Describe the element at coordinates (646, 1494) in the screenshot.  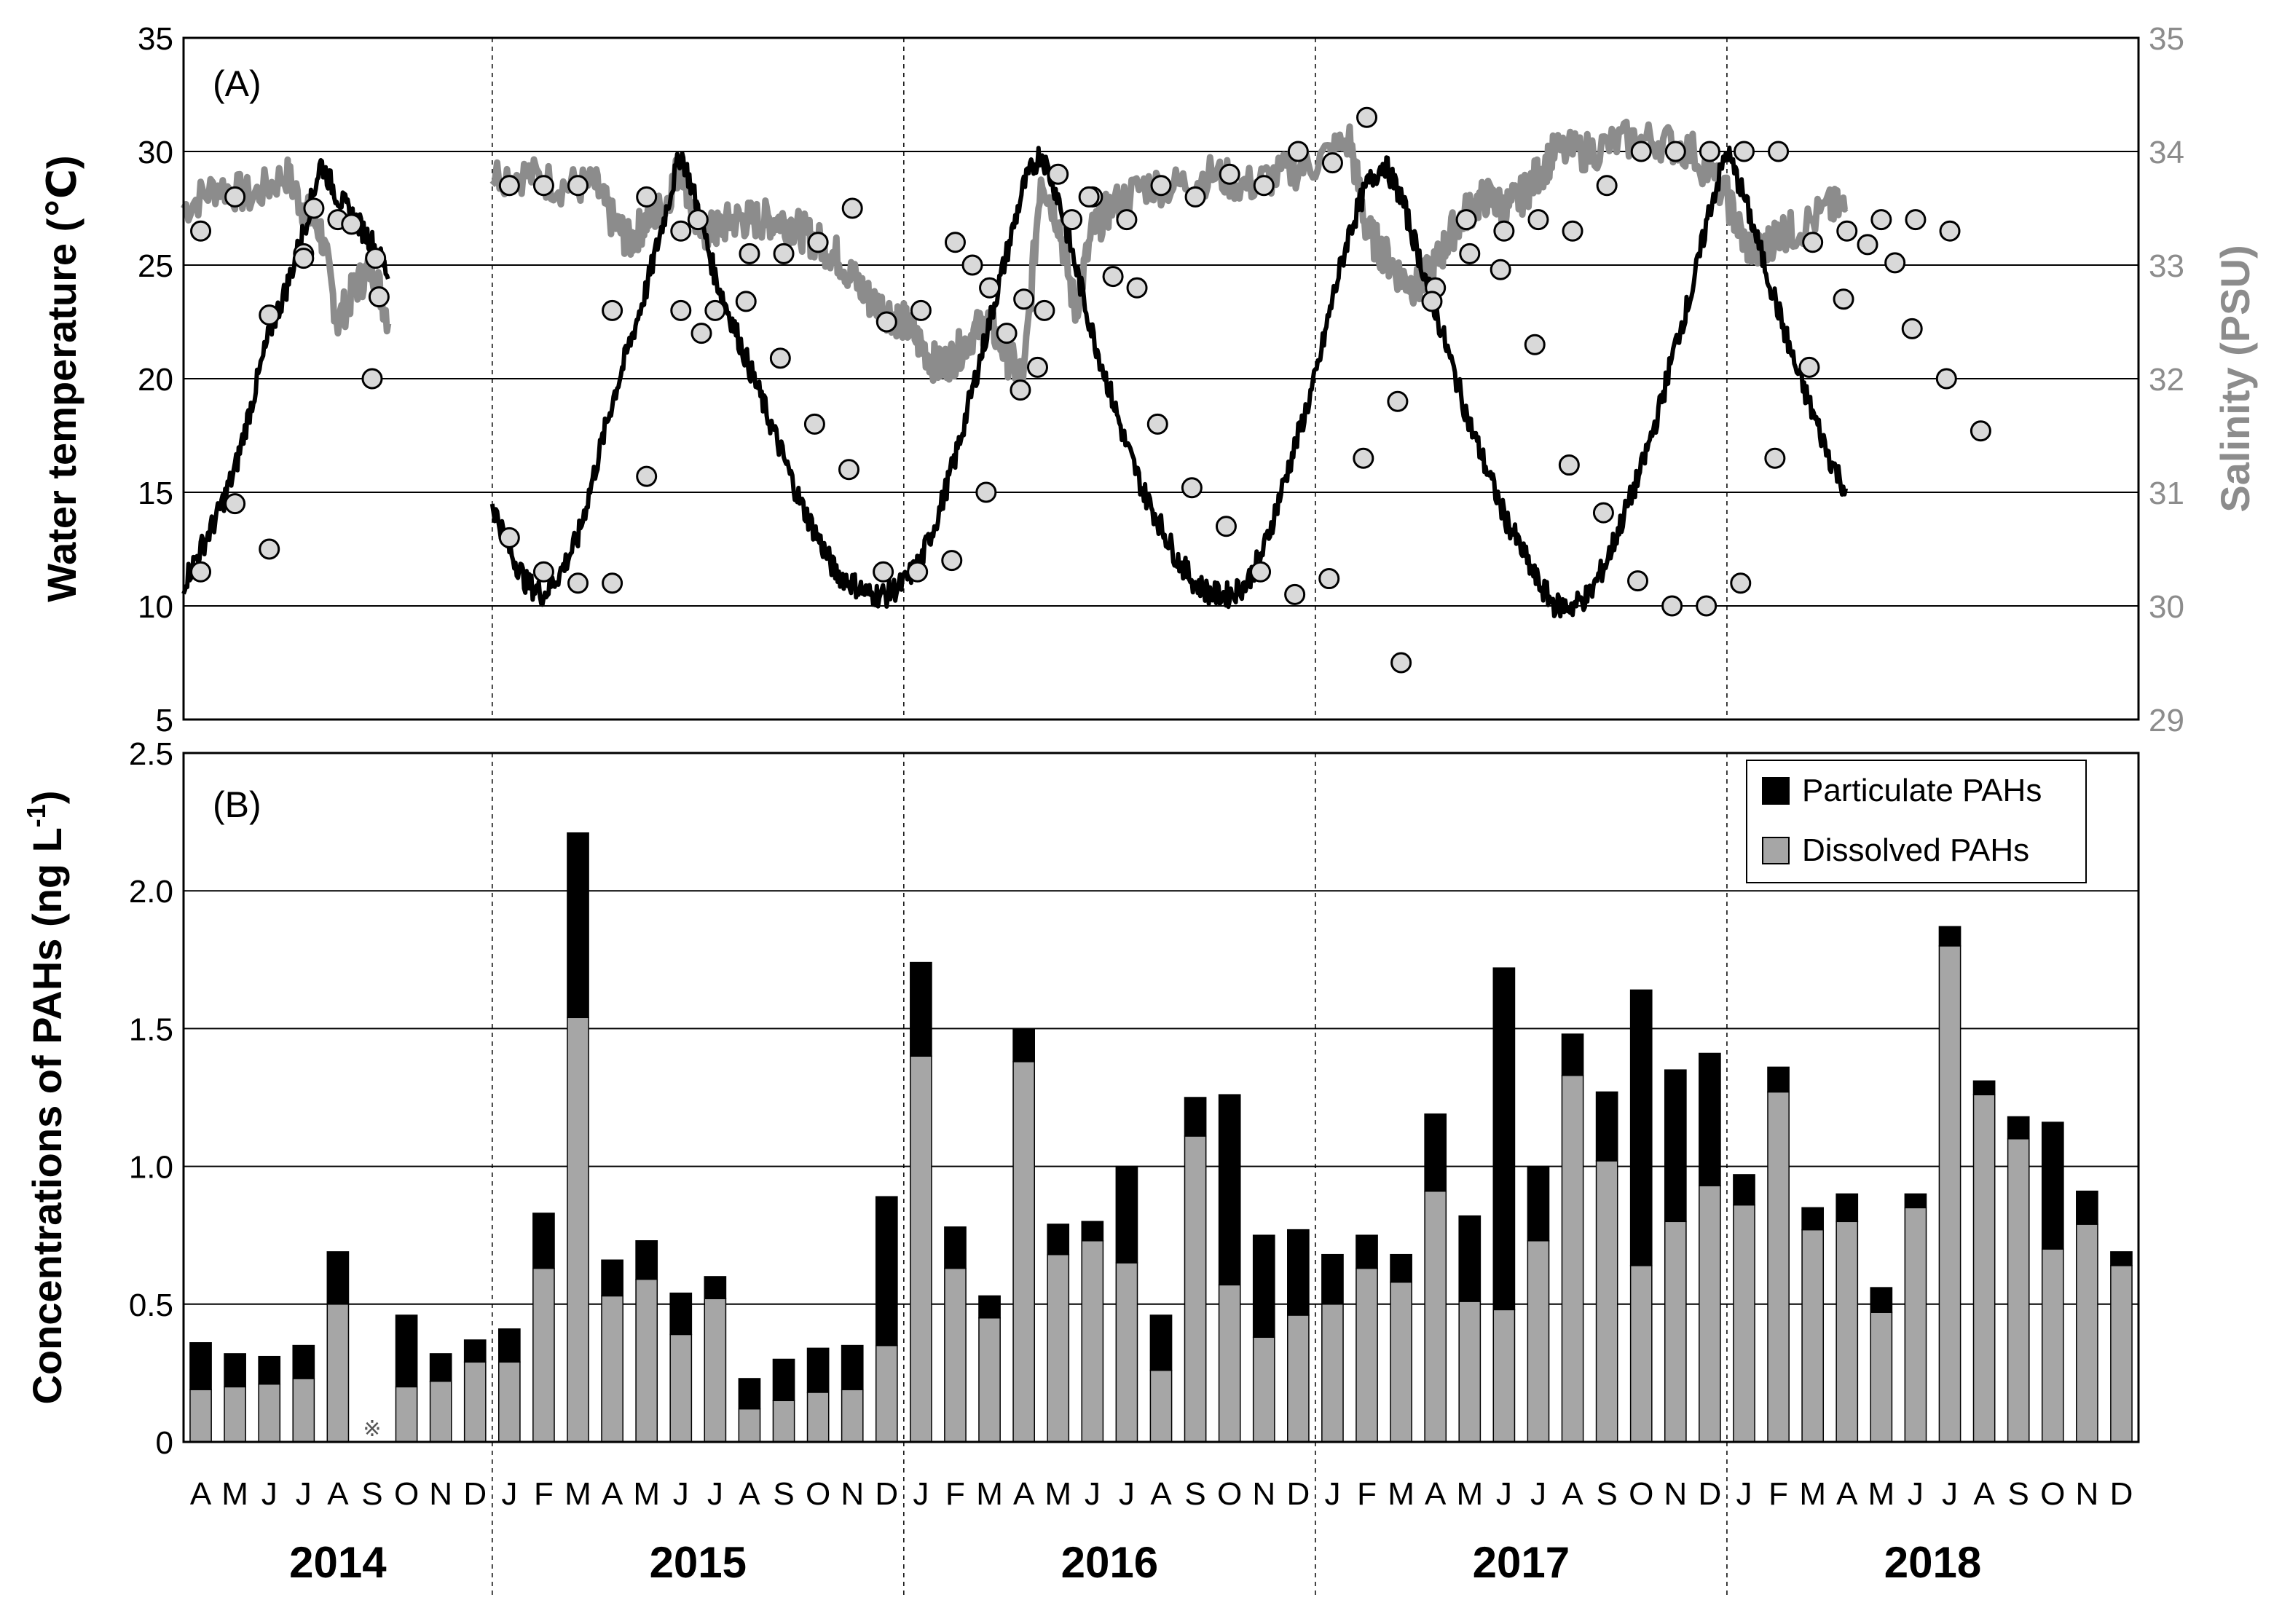
I see `month-label: M` at that location.